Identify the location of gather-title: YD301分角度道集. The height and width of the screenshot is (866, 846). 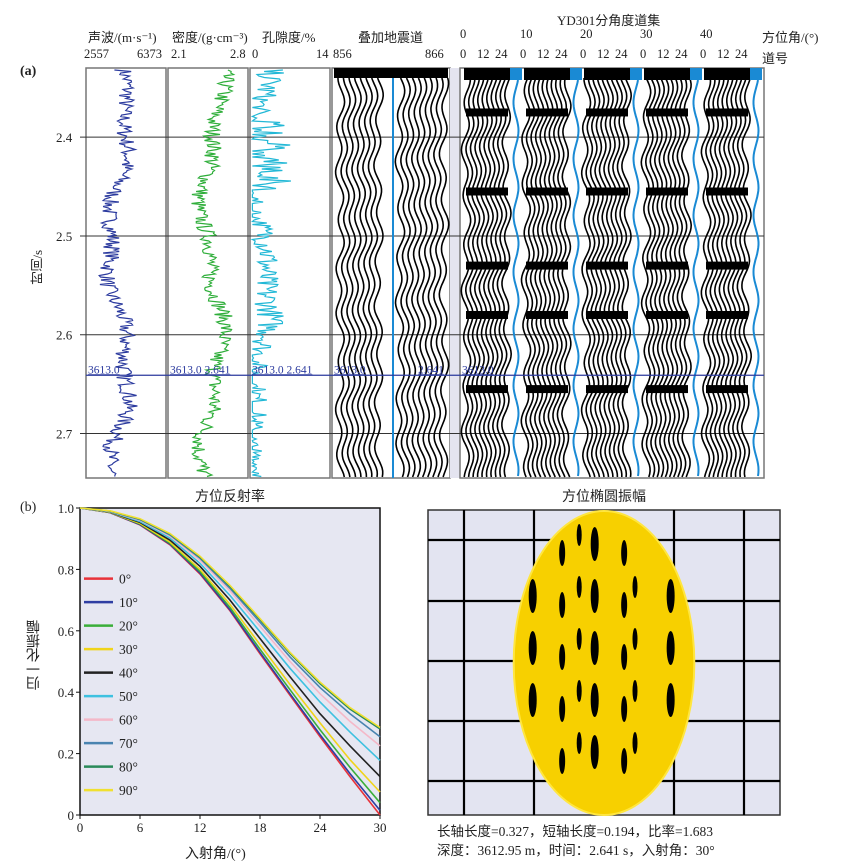
(609, 20).